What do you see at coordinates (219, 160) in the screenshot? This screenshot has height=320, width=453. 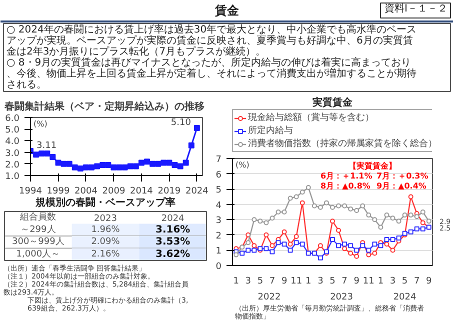 I see `y-tick-label: 7` at bounding box center [219, 160].